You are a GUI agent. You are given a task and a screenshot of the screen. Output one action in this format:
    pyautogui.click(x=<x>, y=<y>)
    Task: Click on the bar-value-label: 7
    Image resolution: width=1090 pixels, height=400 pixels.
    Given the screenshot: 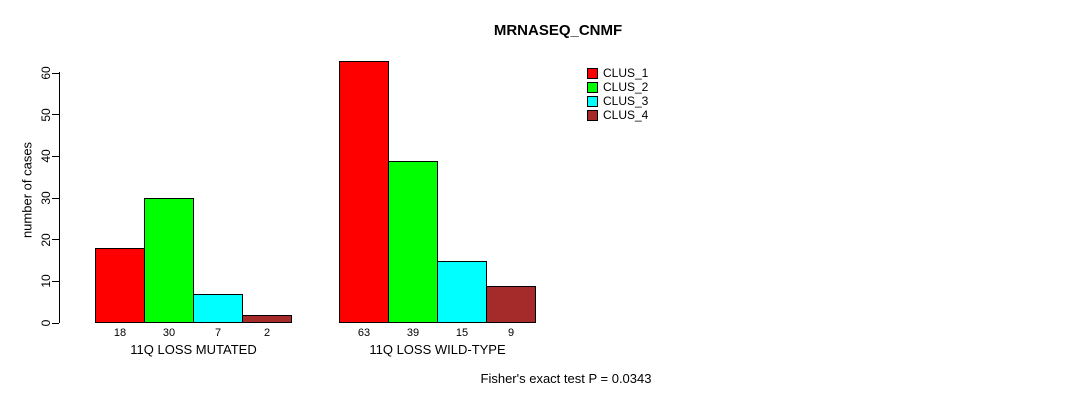 What is the action you would take?
    pyautogui.click(x=218, y=333)
    